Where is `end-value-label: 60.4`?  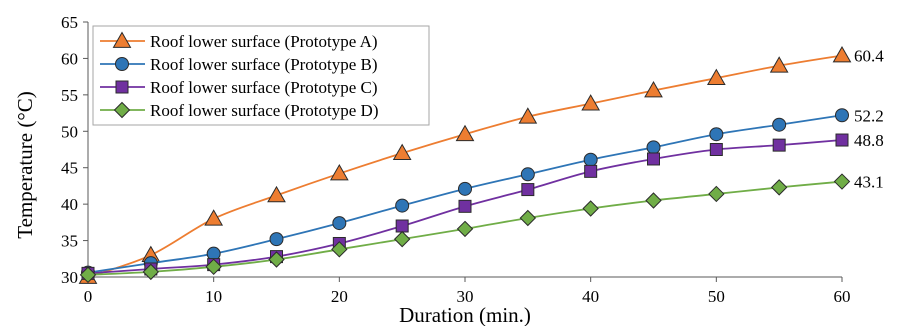 end-value-label: 60.4 is located at coordinates (869, 56).